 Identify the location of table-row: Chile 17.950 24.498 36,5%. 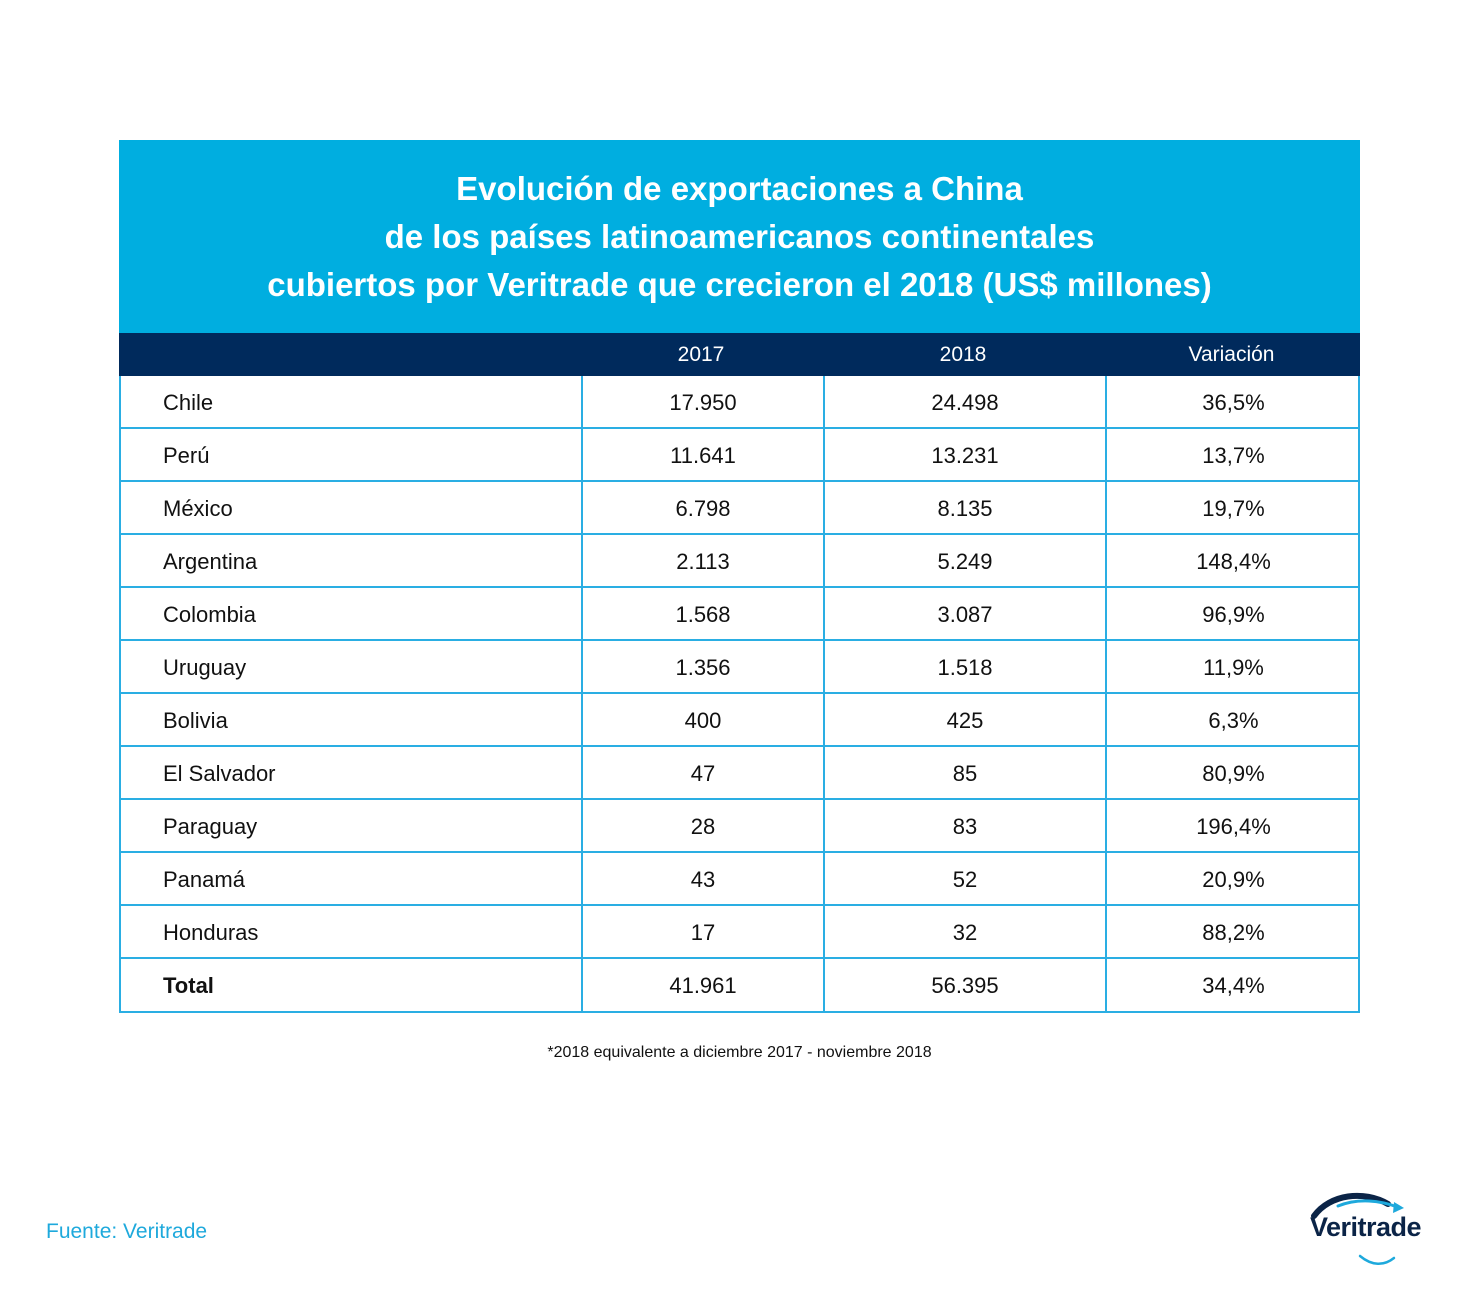
(739, 402).